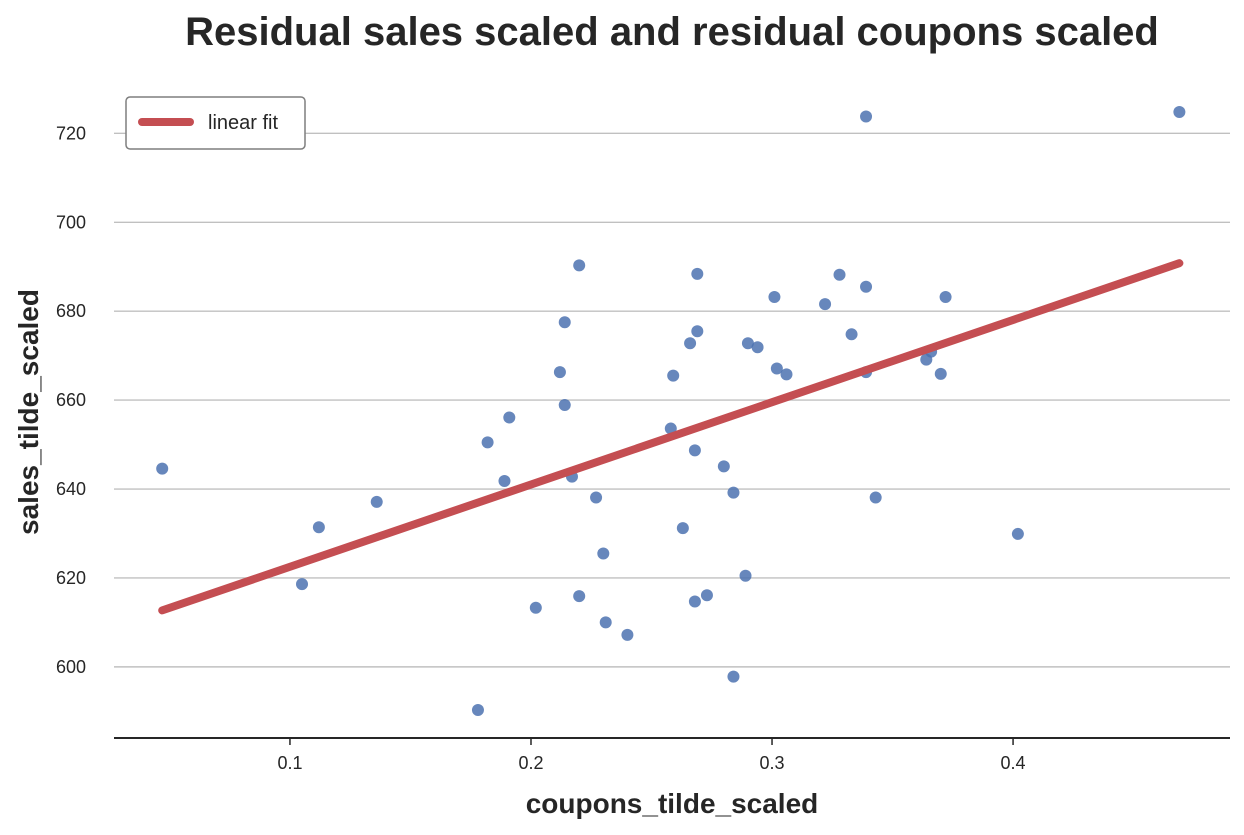 Image resolution: width=1244 pixels, height=835 pixels. I want to click on x-tick-label-0.4: 0.4, so click(1013, 763).